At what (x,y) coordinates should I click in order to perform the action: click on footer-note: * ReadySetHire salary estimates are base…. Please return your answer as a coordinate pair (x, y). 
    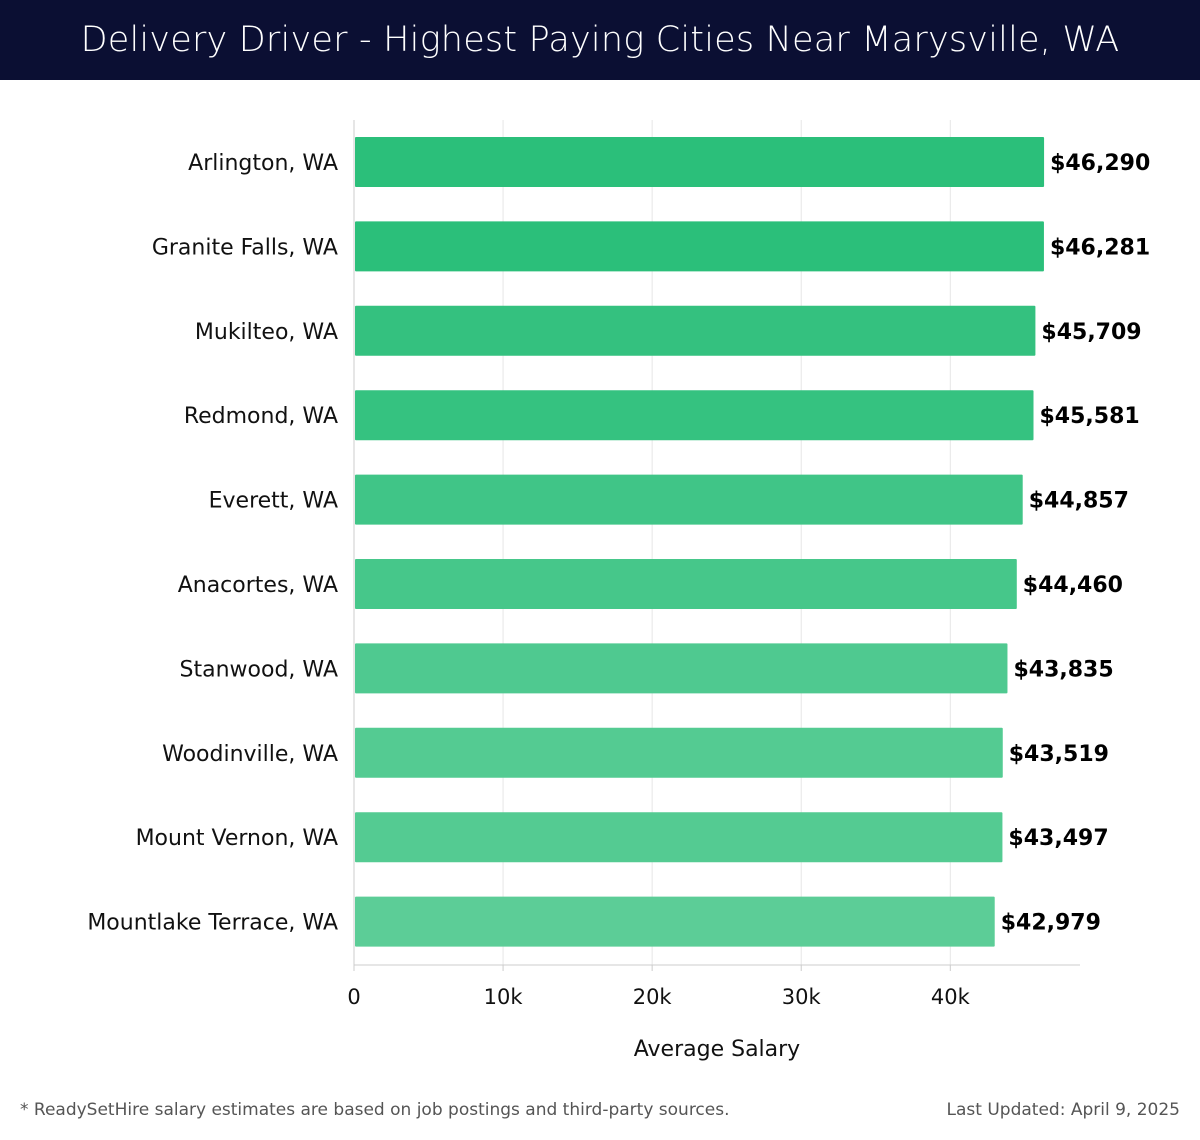
    Looking at the image, I should click on (375, 1110).